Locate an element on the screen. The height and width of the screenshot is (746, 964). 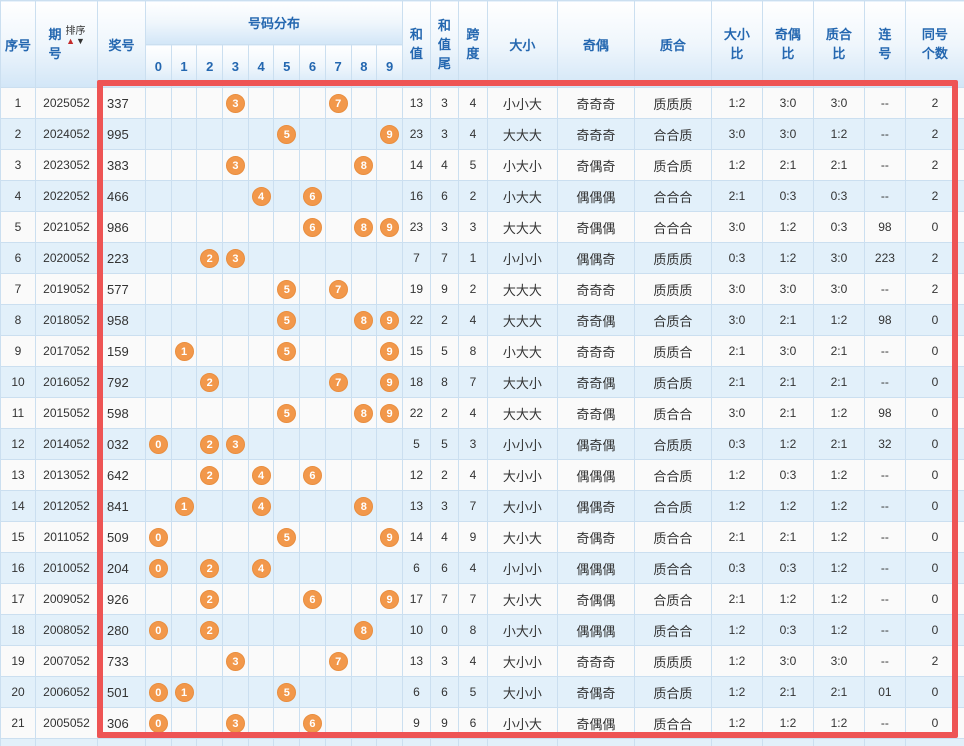
prime-ratio-header-label: 质合比 is located at coordinates (838, 44).